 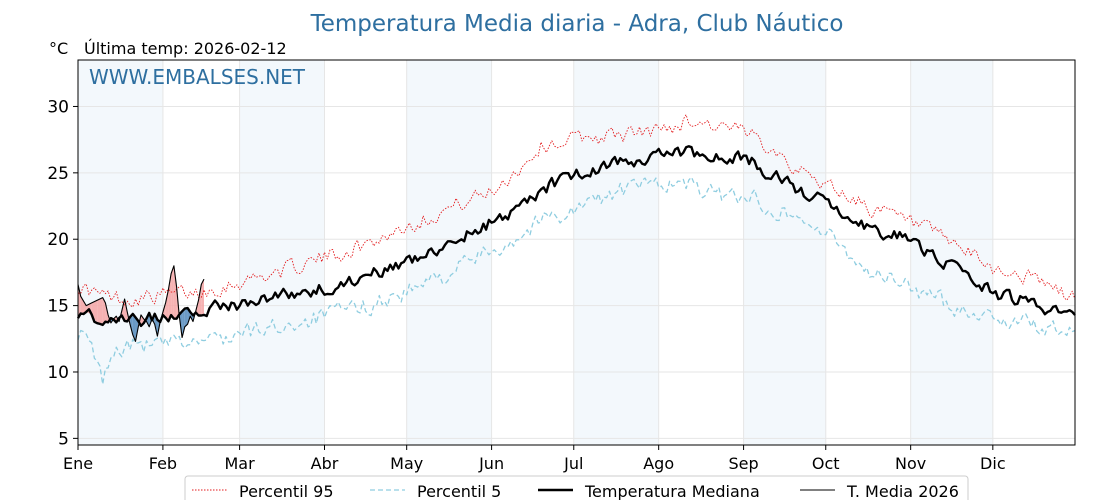 I want to click on y-tick-label: 20, so click(x=58, y=240).